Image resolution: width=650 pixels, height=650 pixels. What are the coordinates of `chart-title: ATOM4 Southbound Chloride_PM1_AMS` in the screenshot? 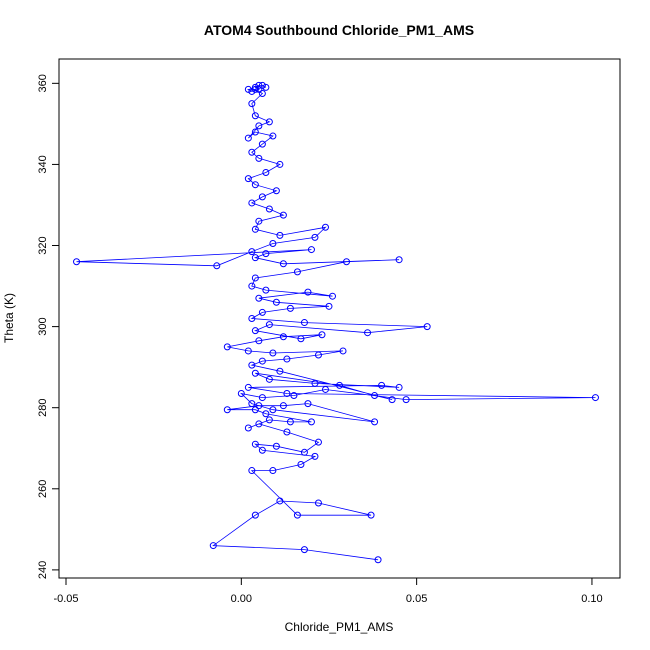 It's located at (339, 30).